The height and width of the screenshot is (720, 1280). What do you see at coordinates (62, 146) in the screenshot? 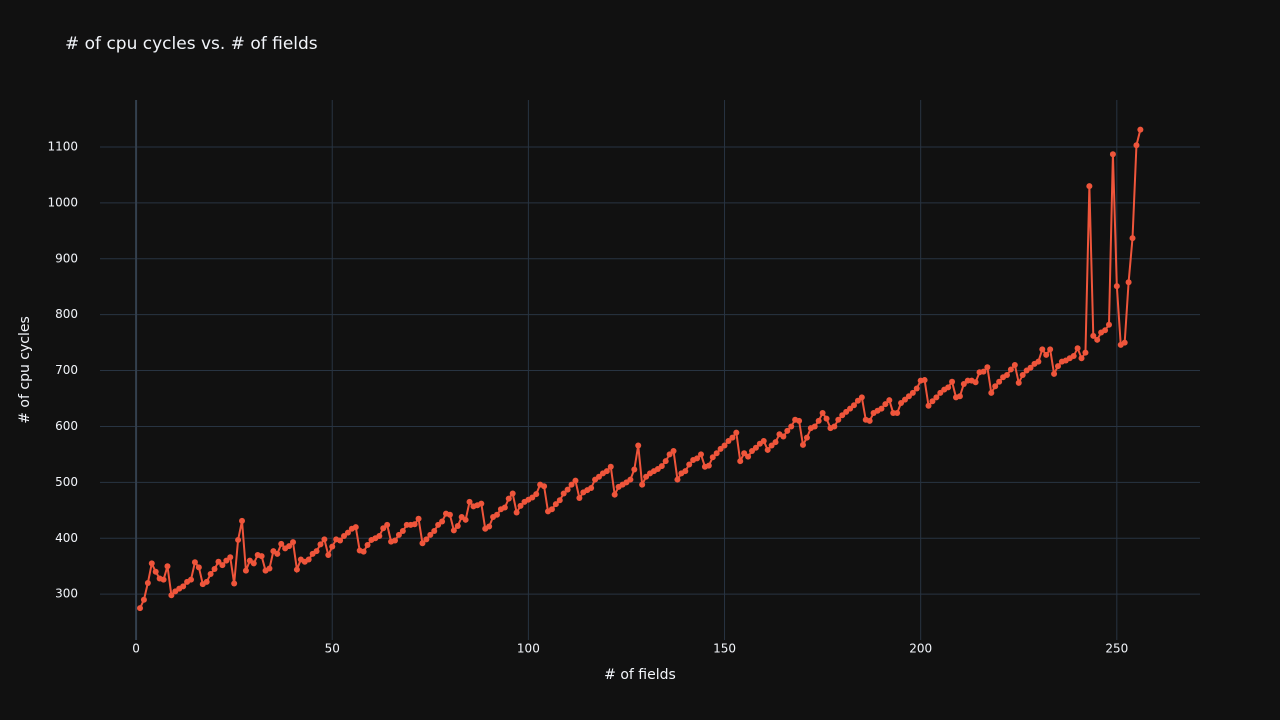
I see `y-tick-label: 1100` at bounding box center [62, 146].